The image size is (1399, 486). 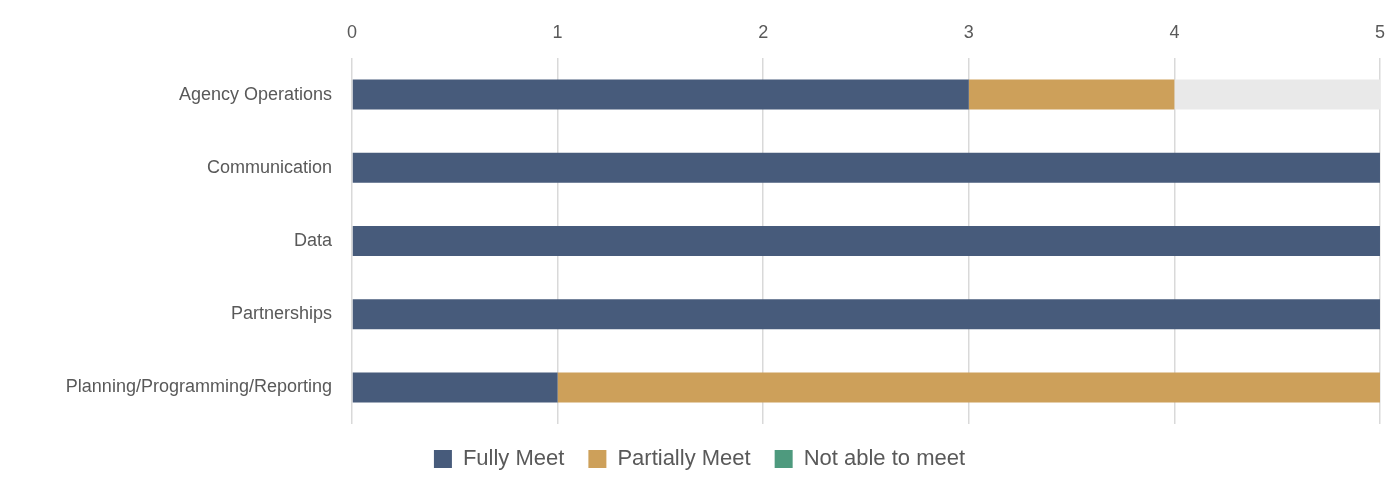 What do you see at coordinates (281, 313) in the screenshot?
I see `y-tick-label: Partnerships` at bounding box center [281, 313].